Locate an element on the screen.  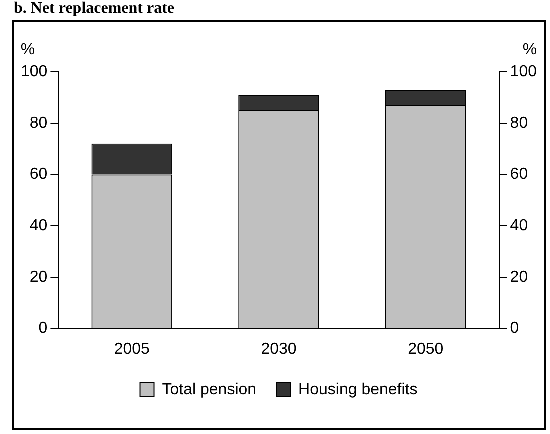
x-tick-label: 2005 is located at coordinates (132, 349).